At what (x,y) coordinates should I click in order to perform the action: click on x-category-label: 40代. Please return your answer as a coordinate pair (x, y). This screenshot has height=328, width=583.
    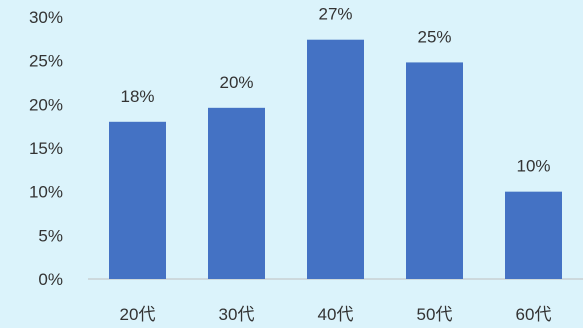
    Looking at the image, I should click on (336, 314).